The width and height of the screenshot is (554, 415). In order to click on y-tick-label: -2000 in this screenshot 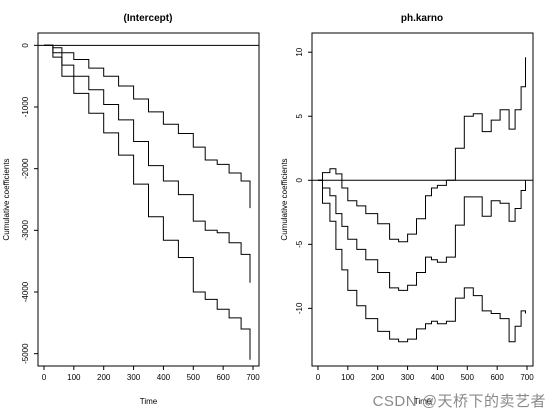, I will do `click(25, 168)`.